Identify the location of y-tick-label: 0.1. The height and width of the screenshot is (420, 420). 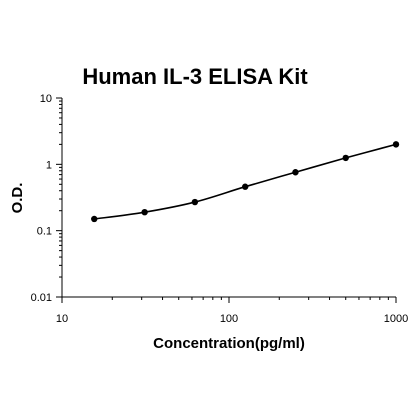
(44, 232).